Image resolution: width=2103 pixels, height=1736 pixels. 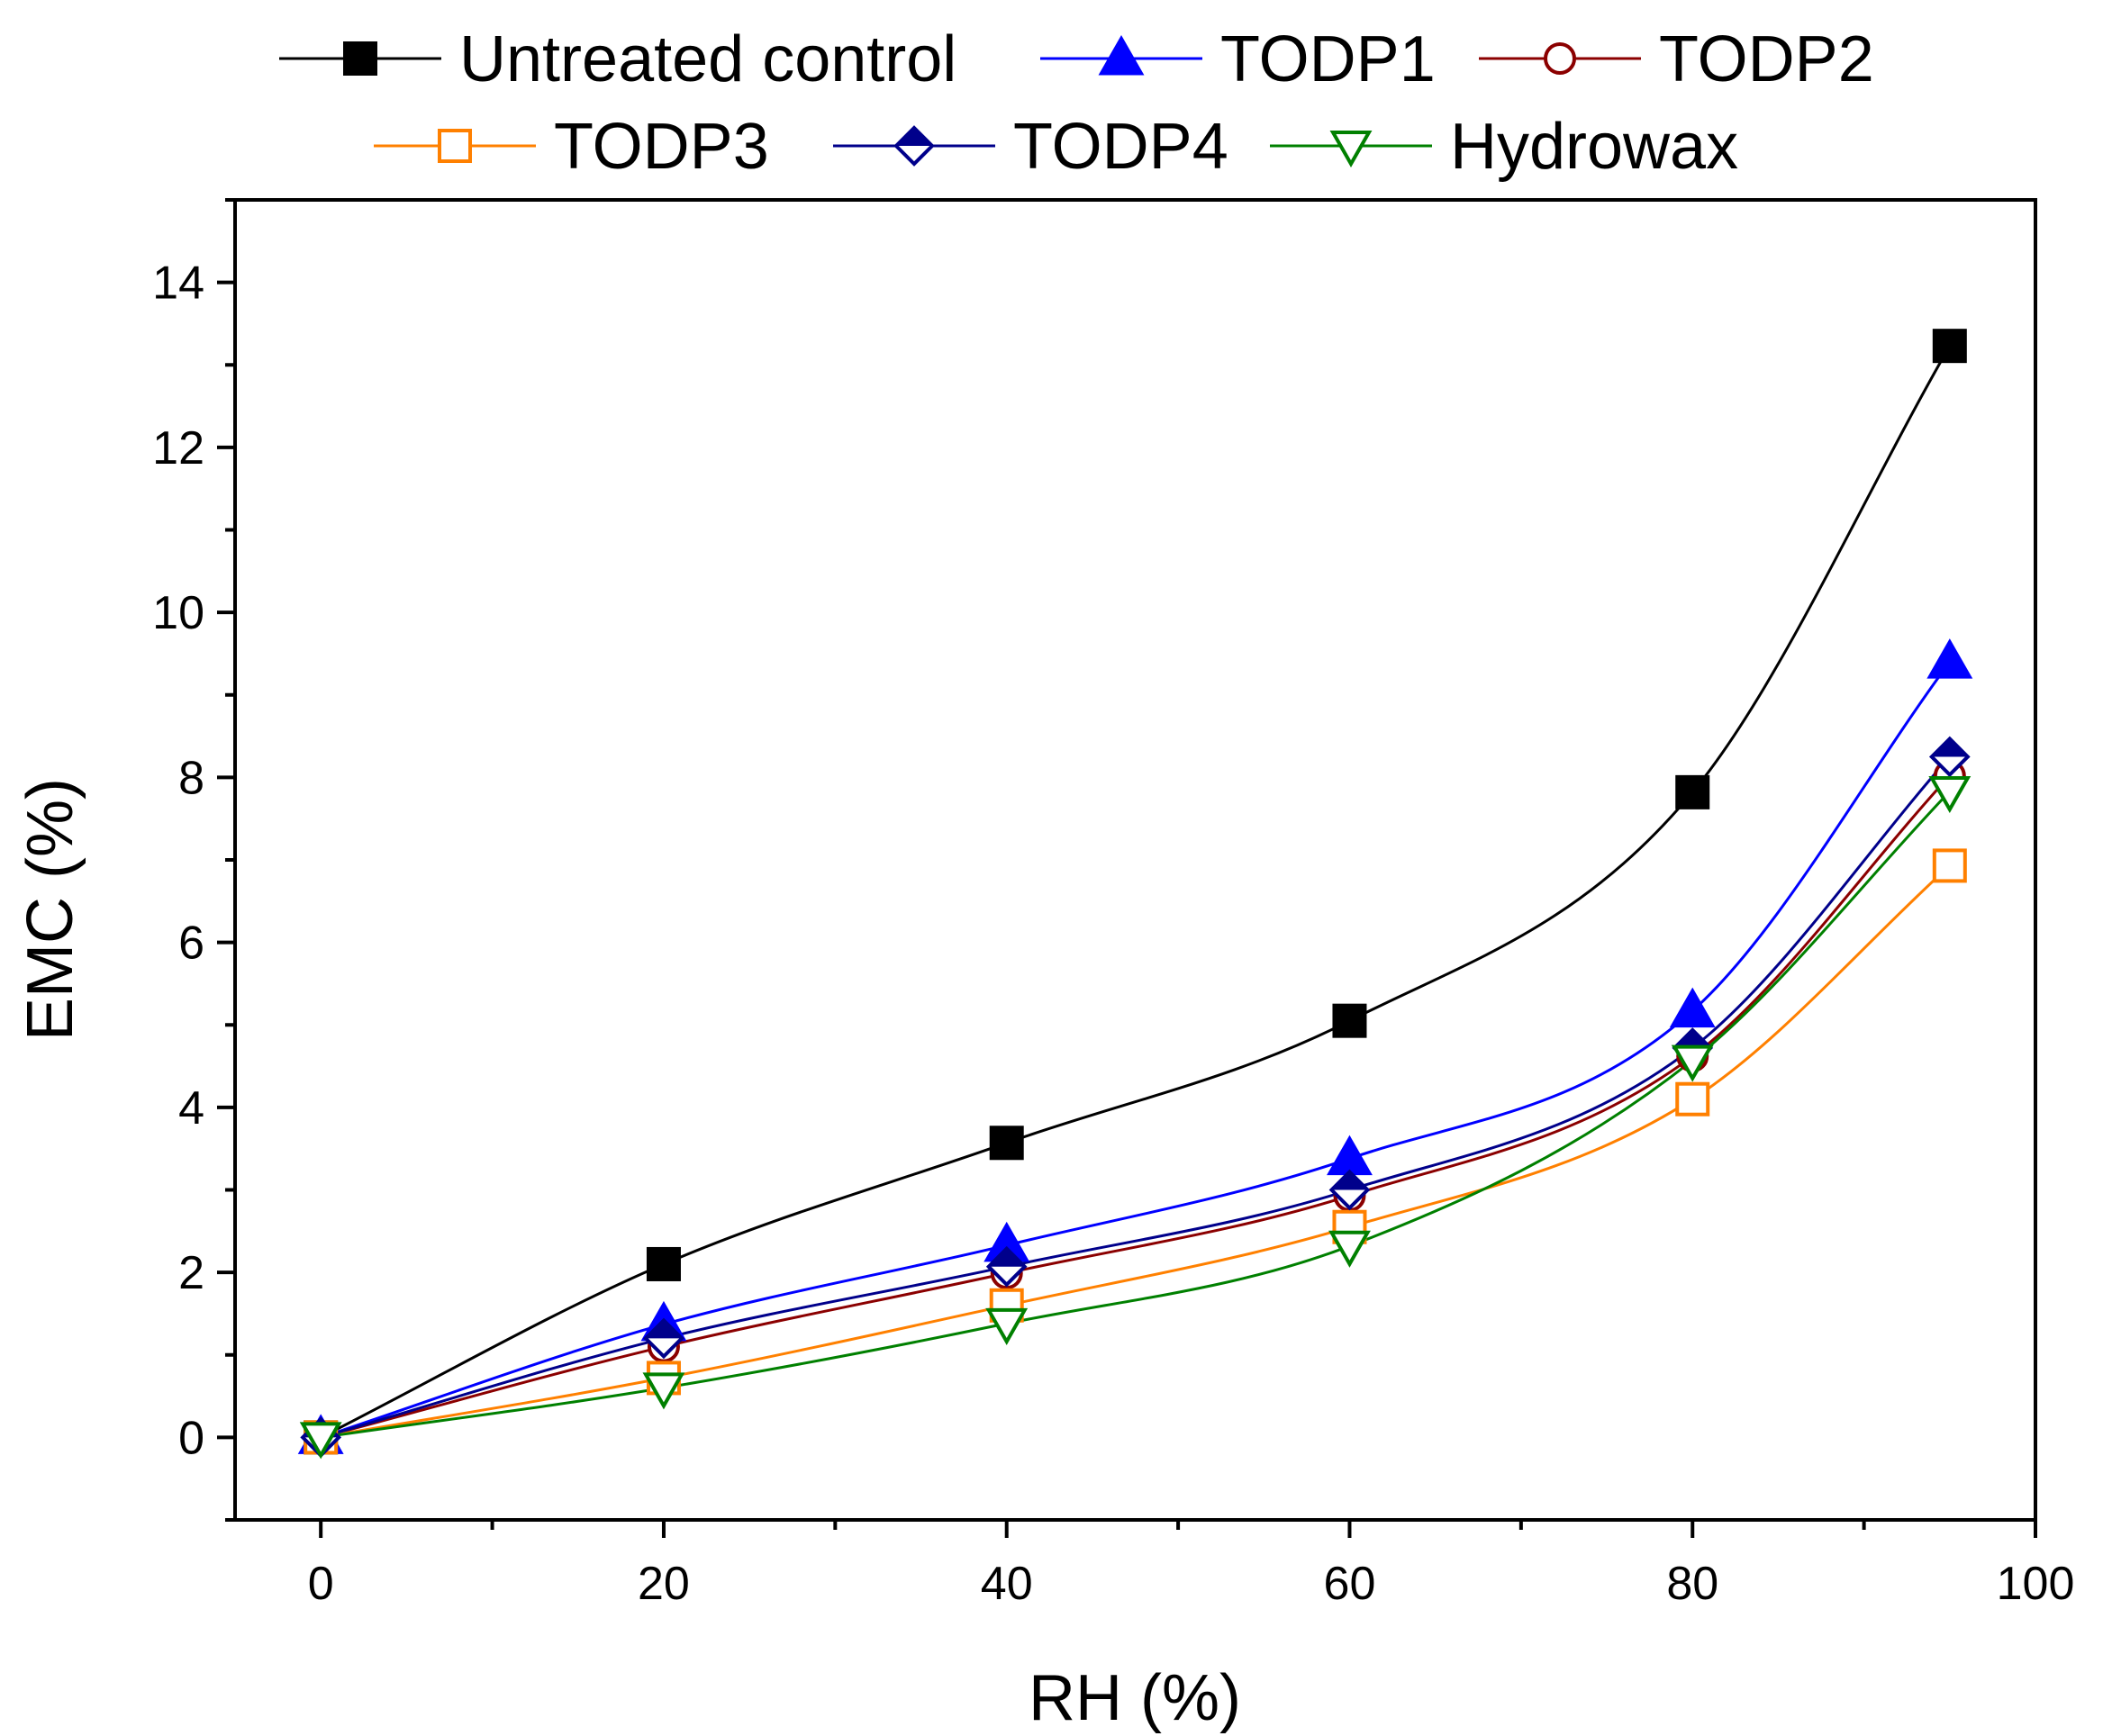 What do you see at coordinates (178, 613) in the screenshot?
I see `y-tick-label: 10` at bounding box center [178, 613].